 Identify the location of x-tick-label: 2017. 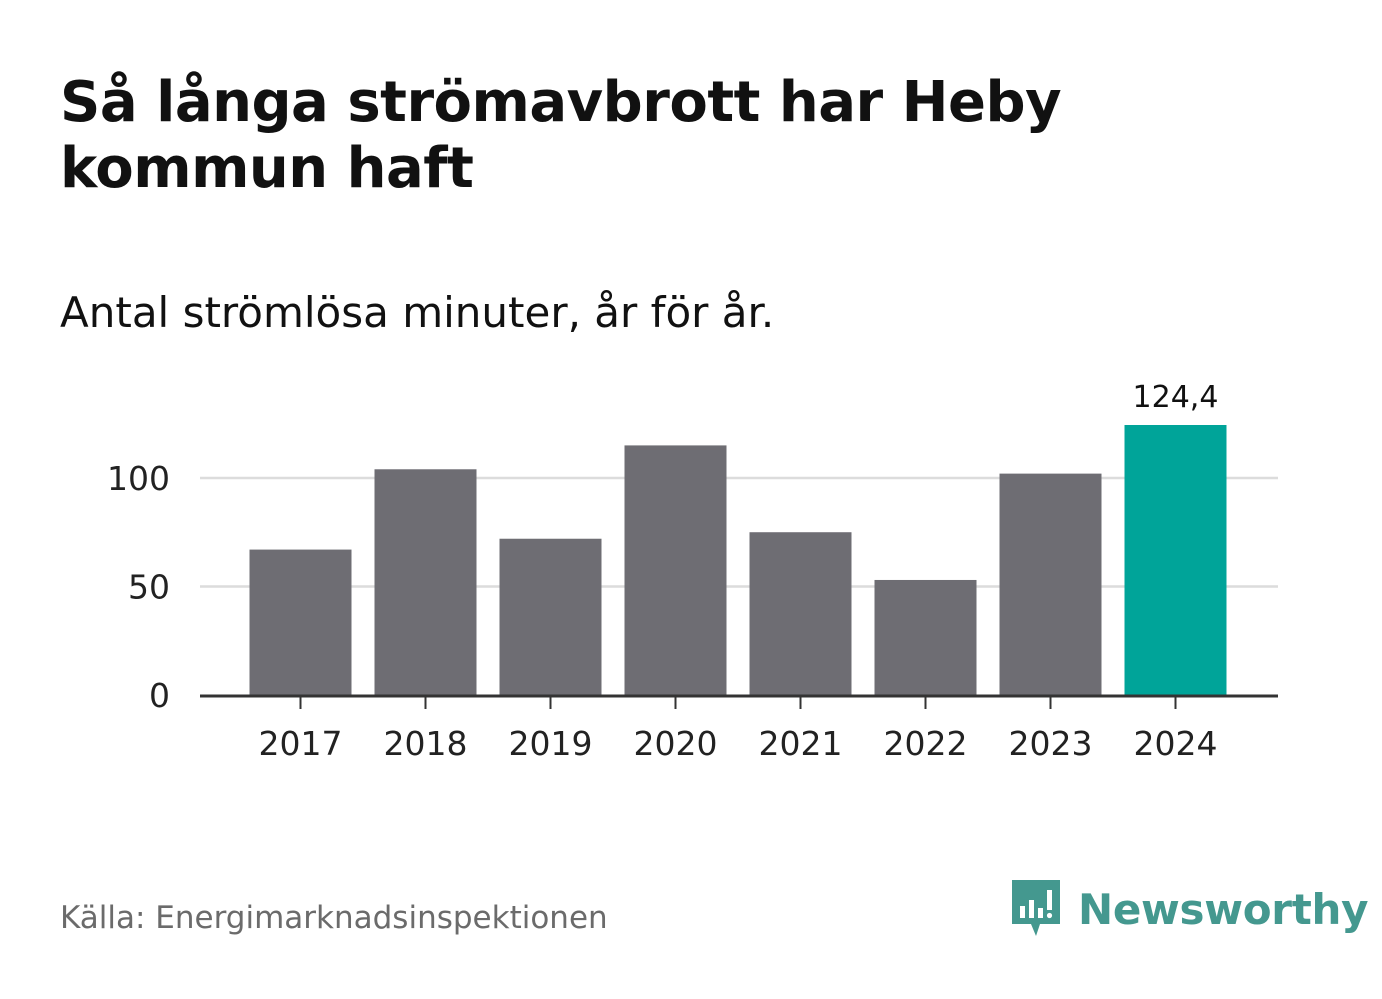
(301, 743).